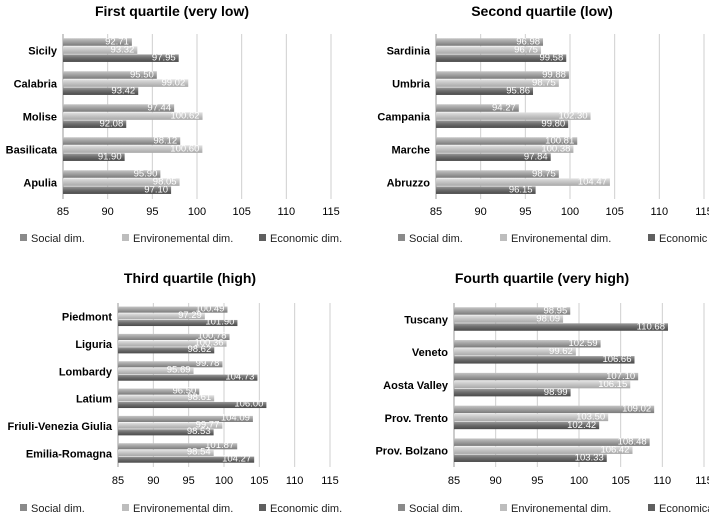 The width and height of the screenshot is (709, 520). I want to click on chart-title: Third quartile (high), so click(190, 278).